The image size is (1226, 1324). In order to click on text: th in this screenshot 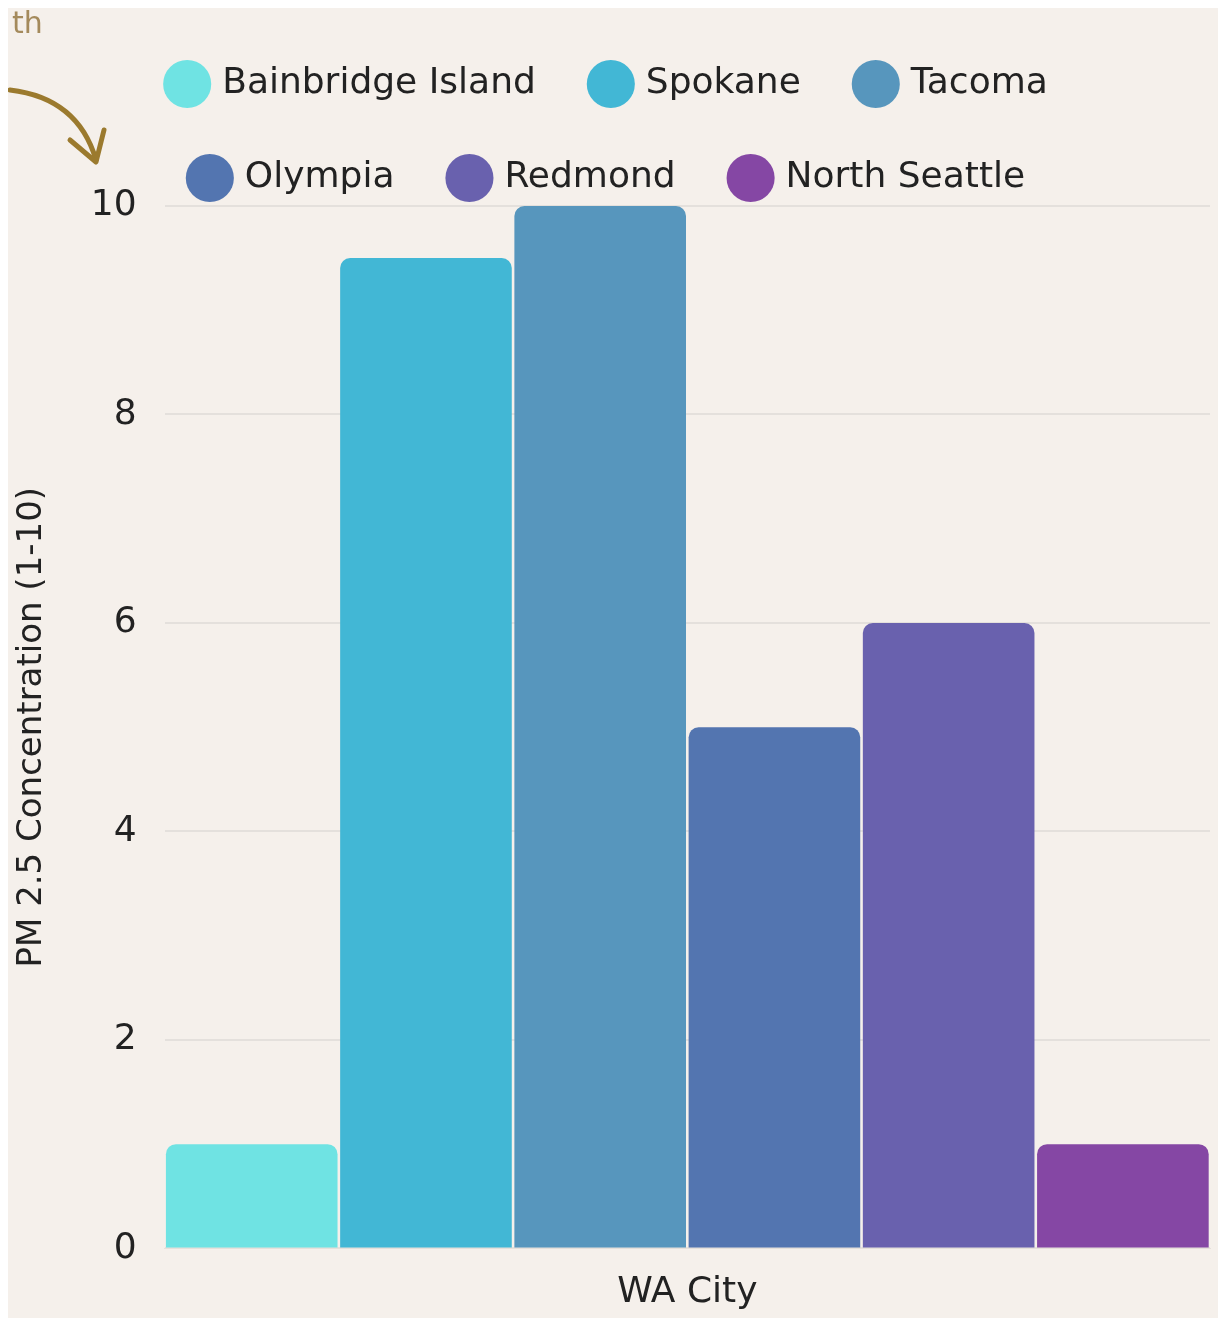, I will do `click(27, 22)`.